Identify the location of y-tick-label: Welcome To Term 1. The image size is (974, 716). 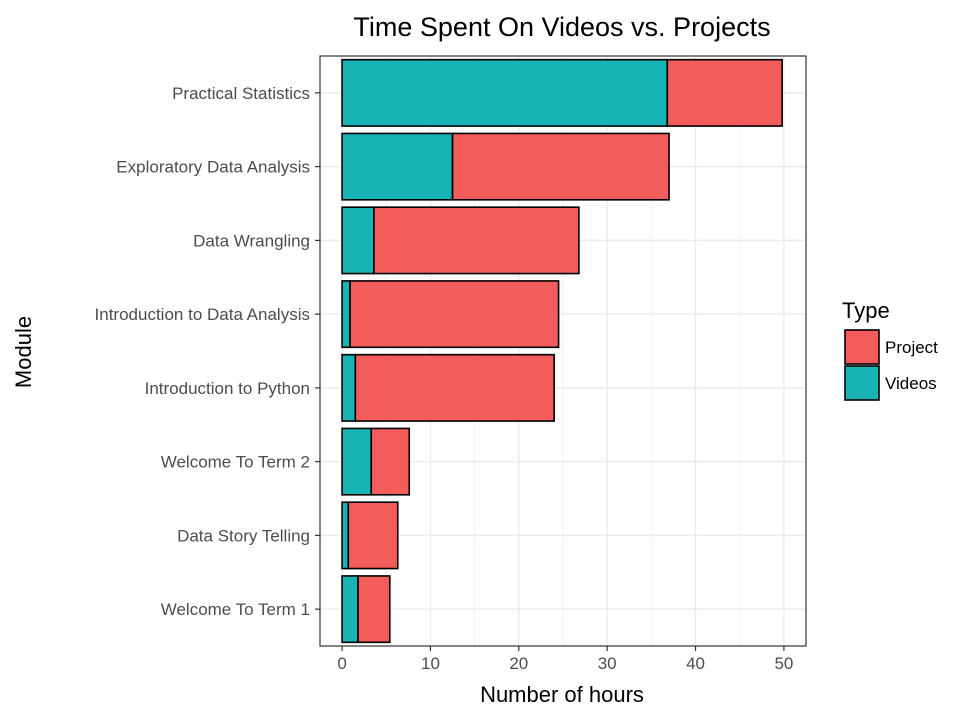
(235, 609).